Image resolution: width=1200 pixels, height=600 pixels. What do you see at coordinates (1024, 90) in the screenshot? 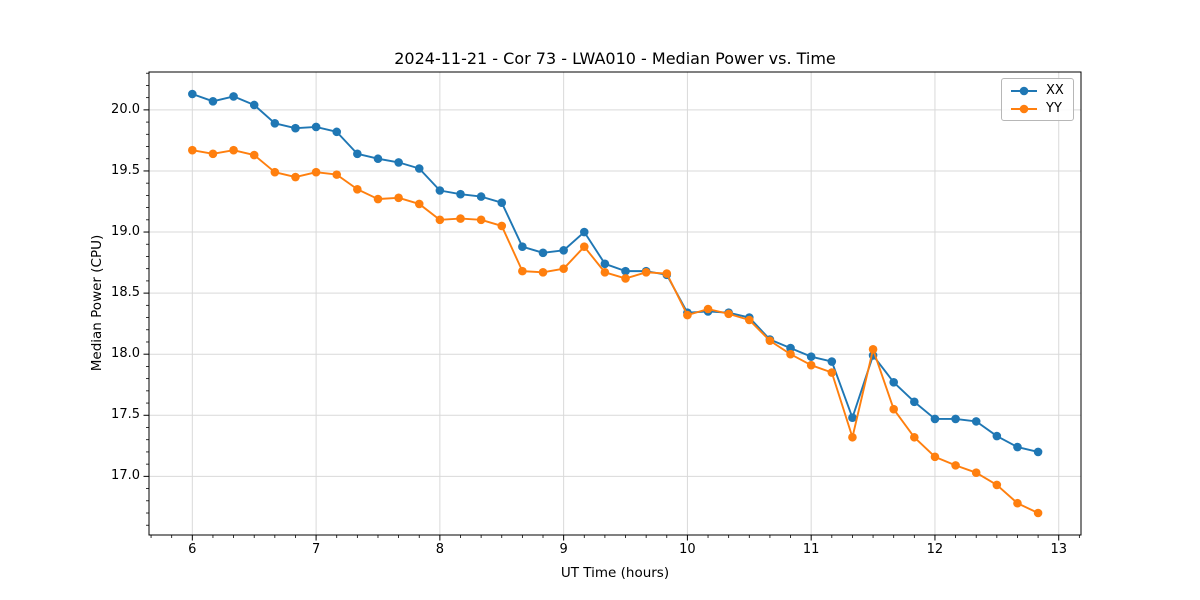
I see `legend-line-marker-xx-icon` at bounding box center [1024, 90].